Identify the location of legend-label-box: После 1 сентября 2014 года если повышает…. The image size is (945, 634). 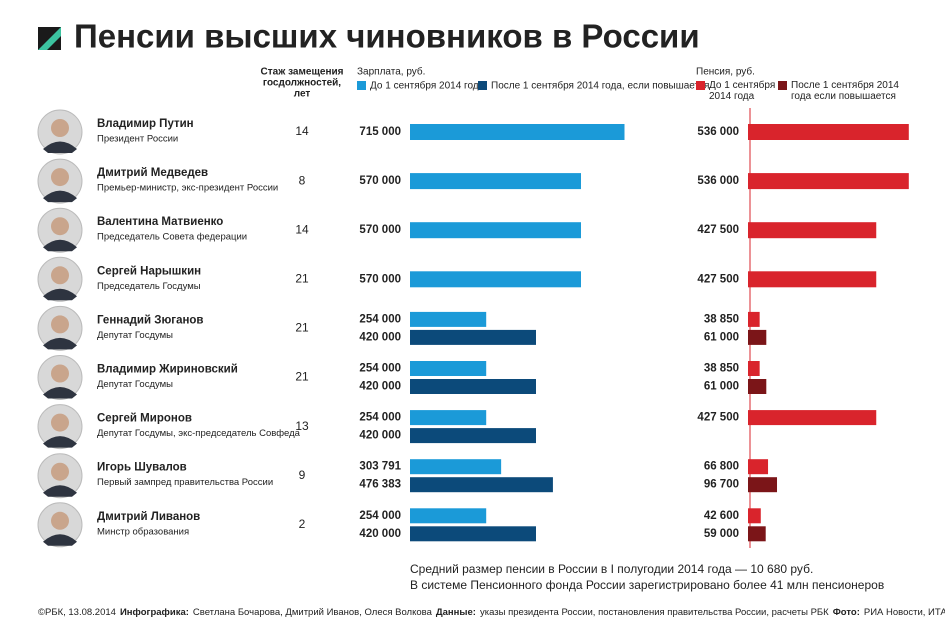
(845, 91).